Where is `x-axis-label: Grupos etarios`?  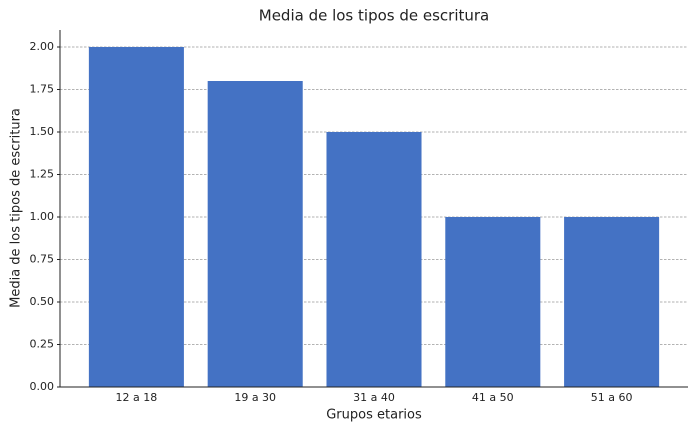 x-axis-label: Grupos etarios is located at coordinates (374, 415).